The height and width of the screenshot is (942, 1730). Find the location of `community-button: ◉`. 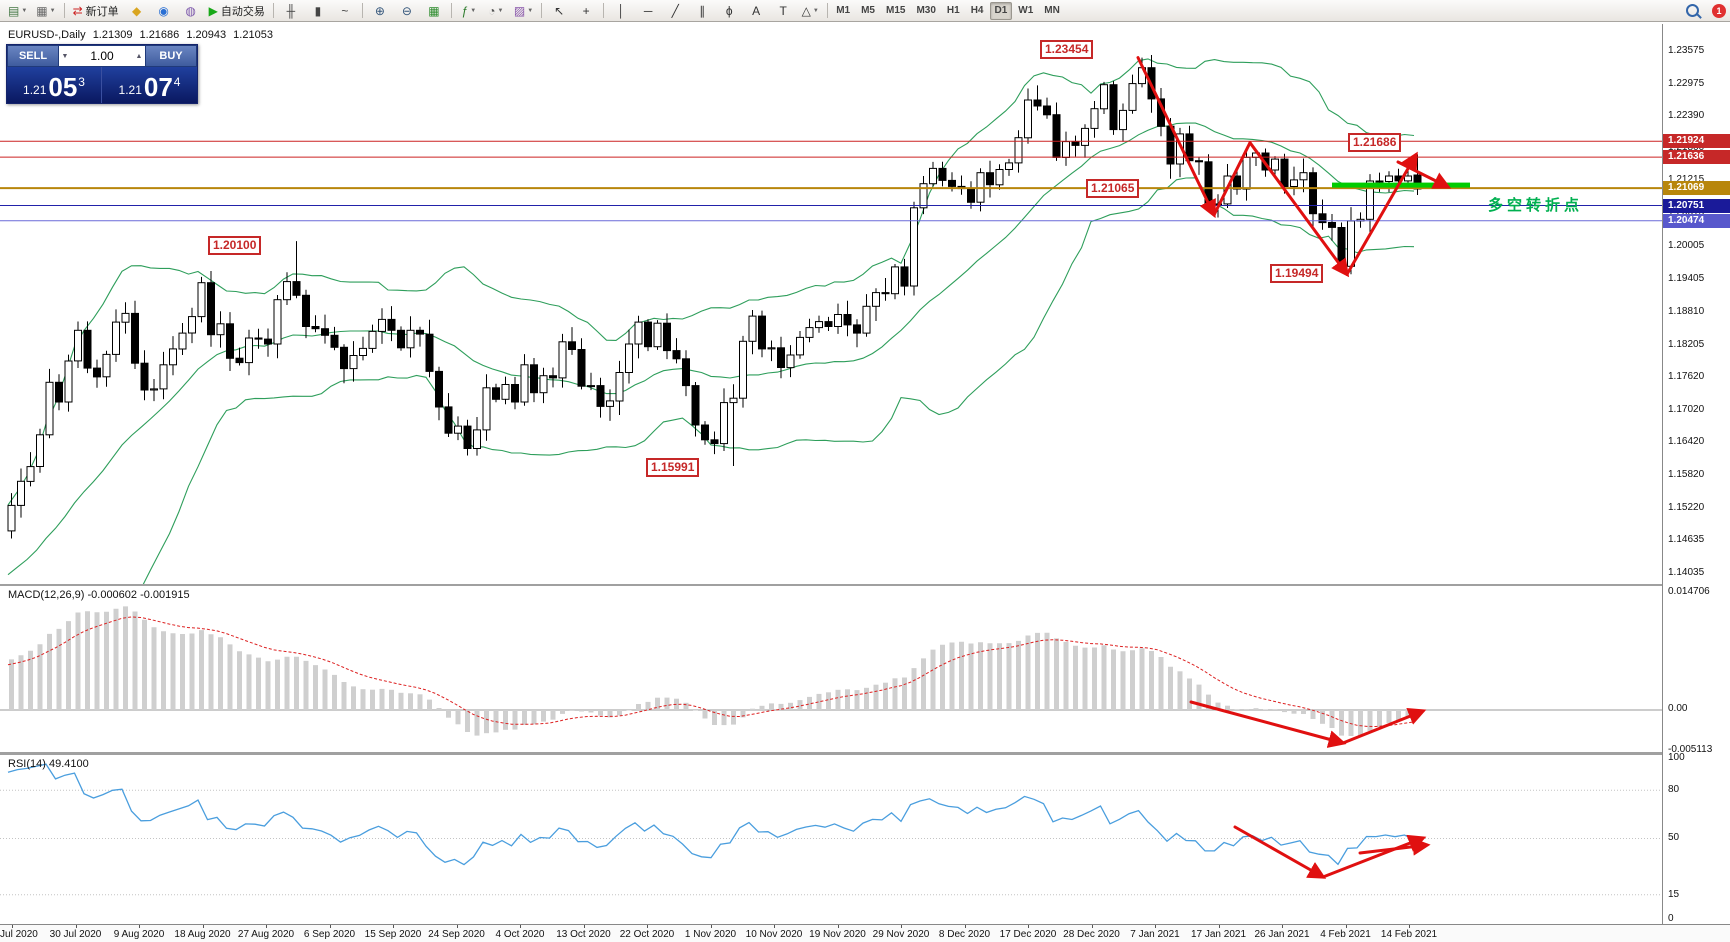

community-button: ◉ is located at coordinates (164, 11).